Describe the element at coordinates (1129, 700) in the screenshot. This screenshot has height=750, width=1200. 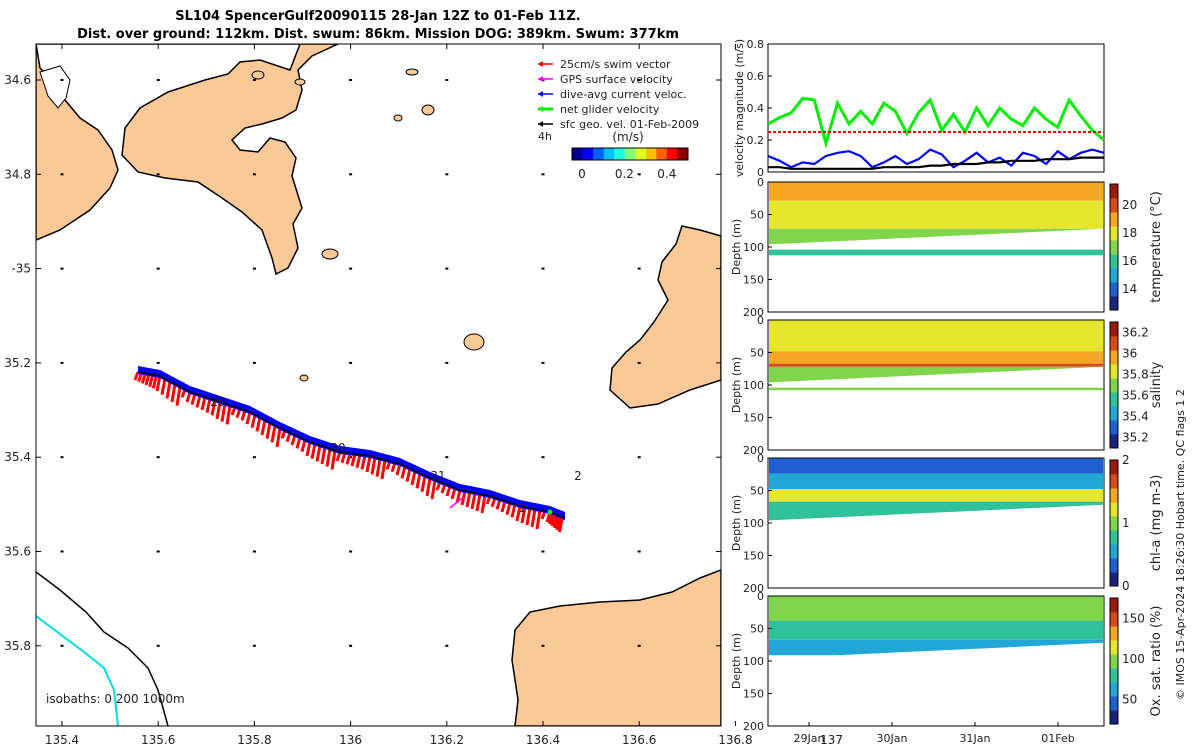
I see `section-colorbar-tick-label: 50` at that location.